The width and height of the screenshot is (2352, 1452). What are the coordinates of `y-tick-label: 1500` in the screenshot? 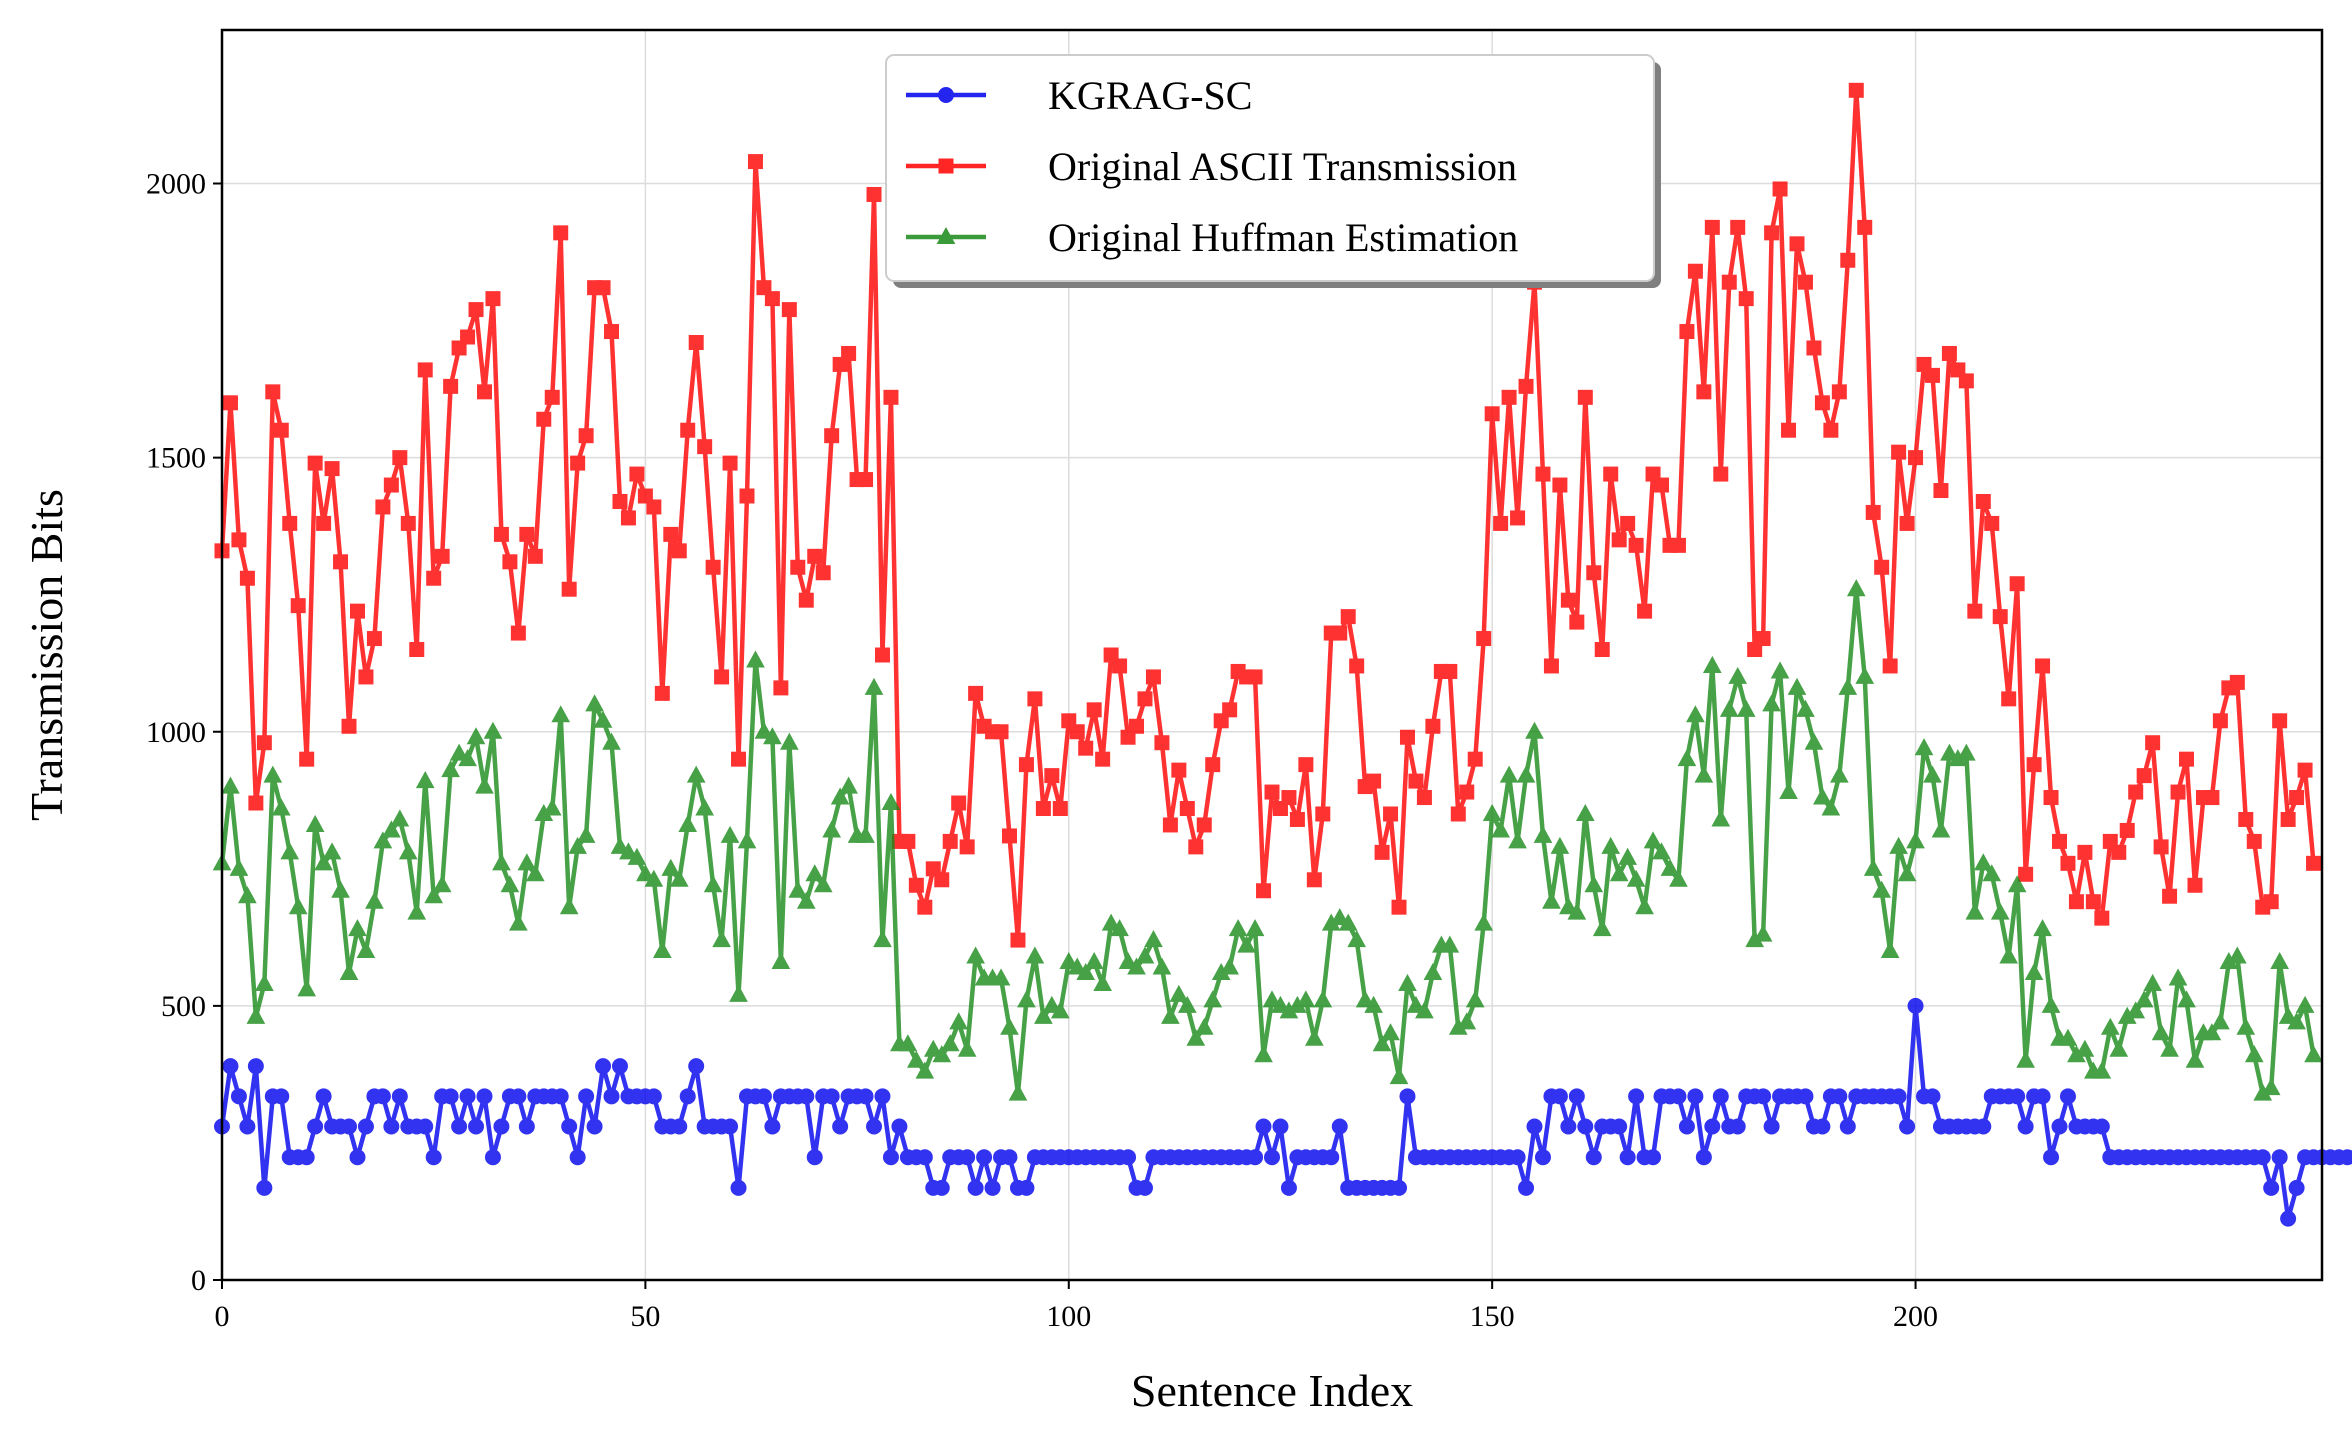 It's located at (176, 458).